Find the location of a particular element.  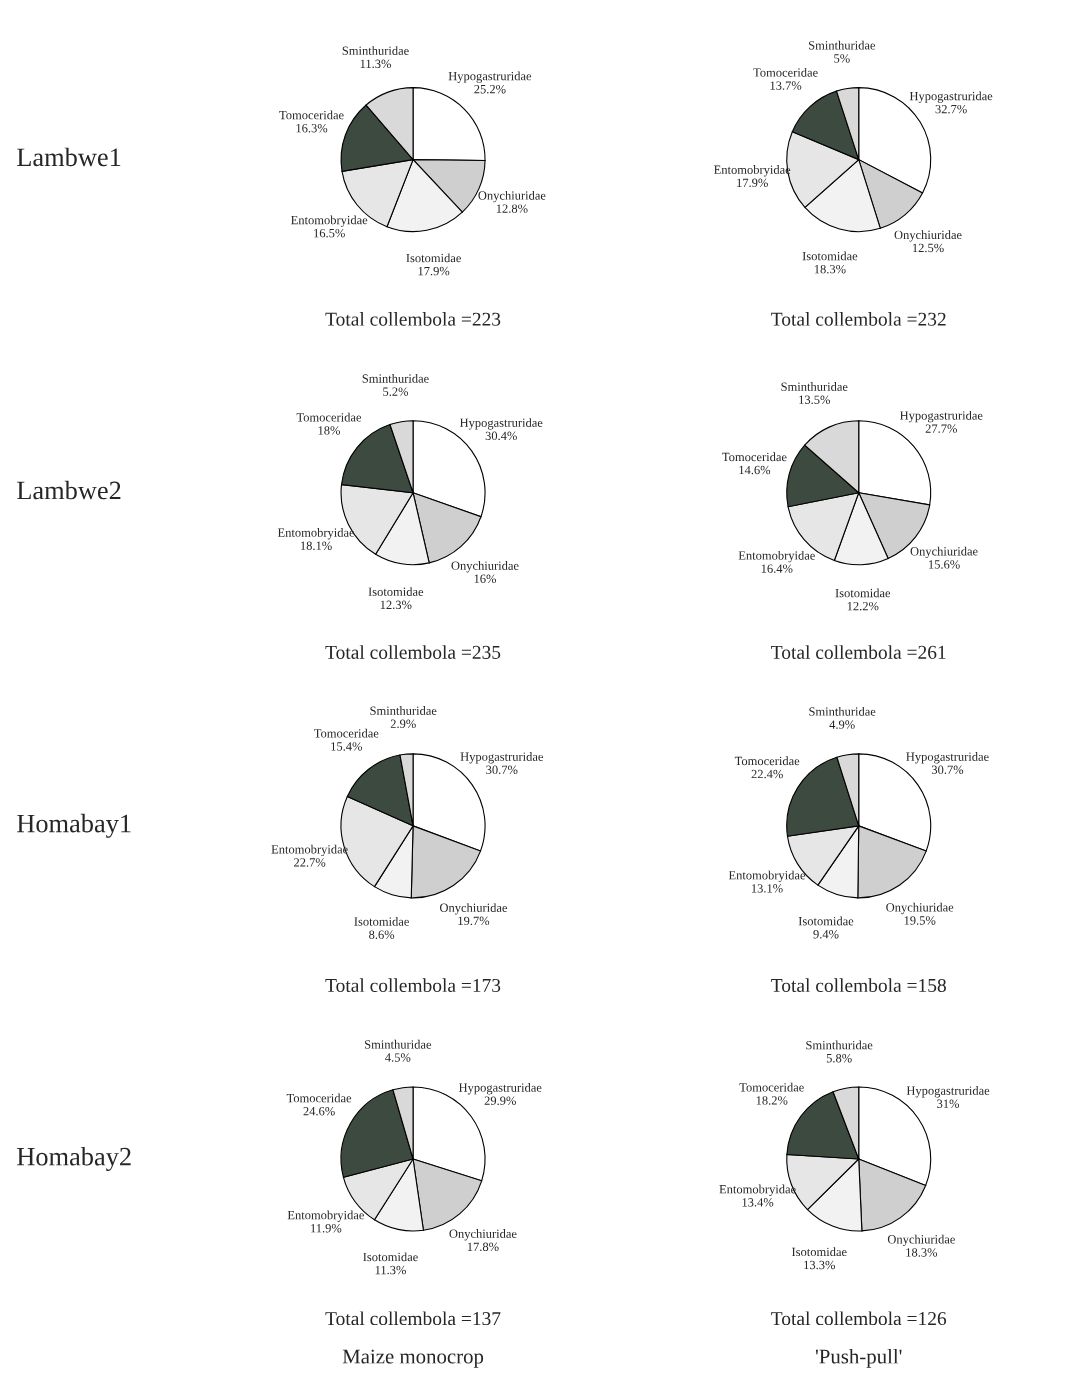

data-label: 32.7% is located at coordinates (951, 109).